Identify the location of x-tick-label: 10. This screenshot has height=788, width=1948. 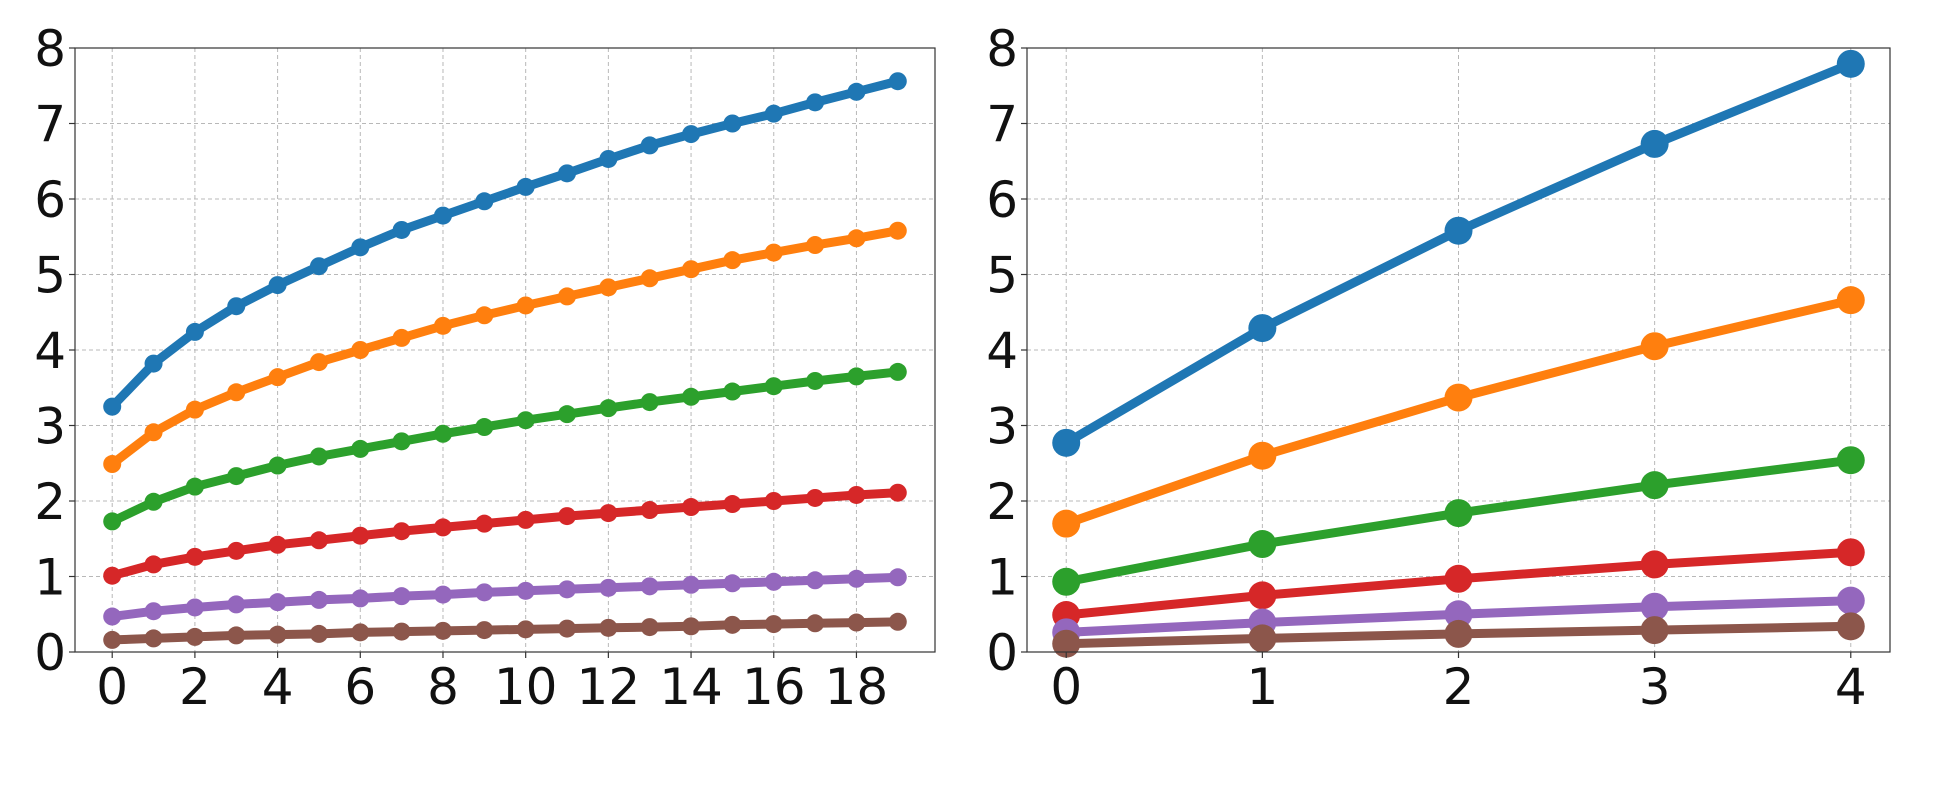
(526, 687).